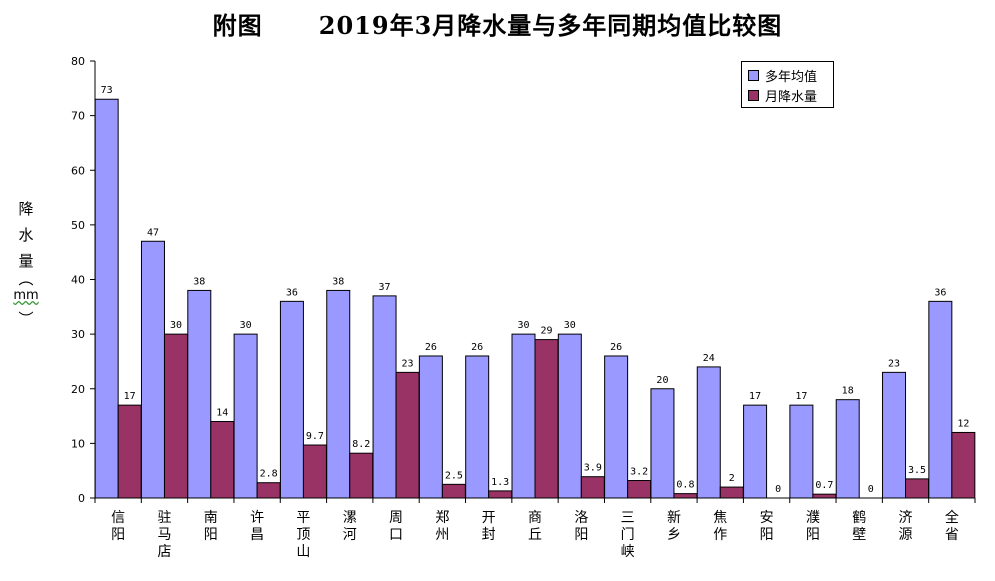 The height and width of the screenshot is (581, 995). I want to click on x-tick-label: 开, so click(489, 518).